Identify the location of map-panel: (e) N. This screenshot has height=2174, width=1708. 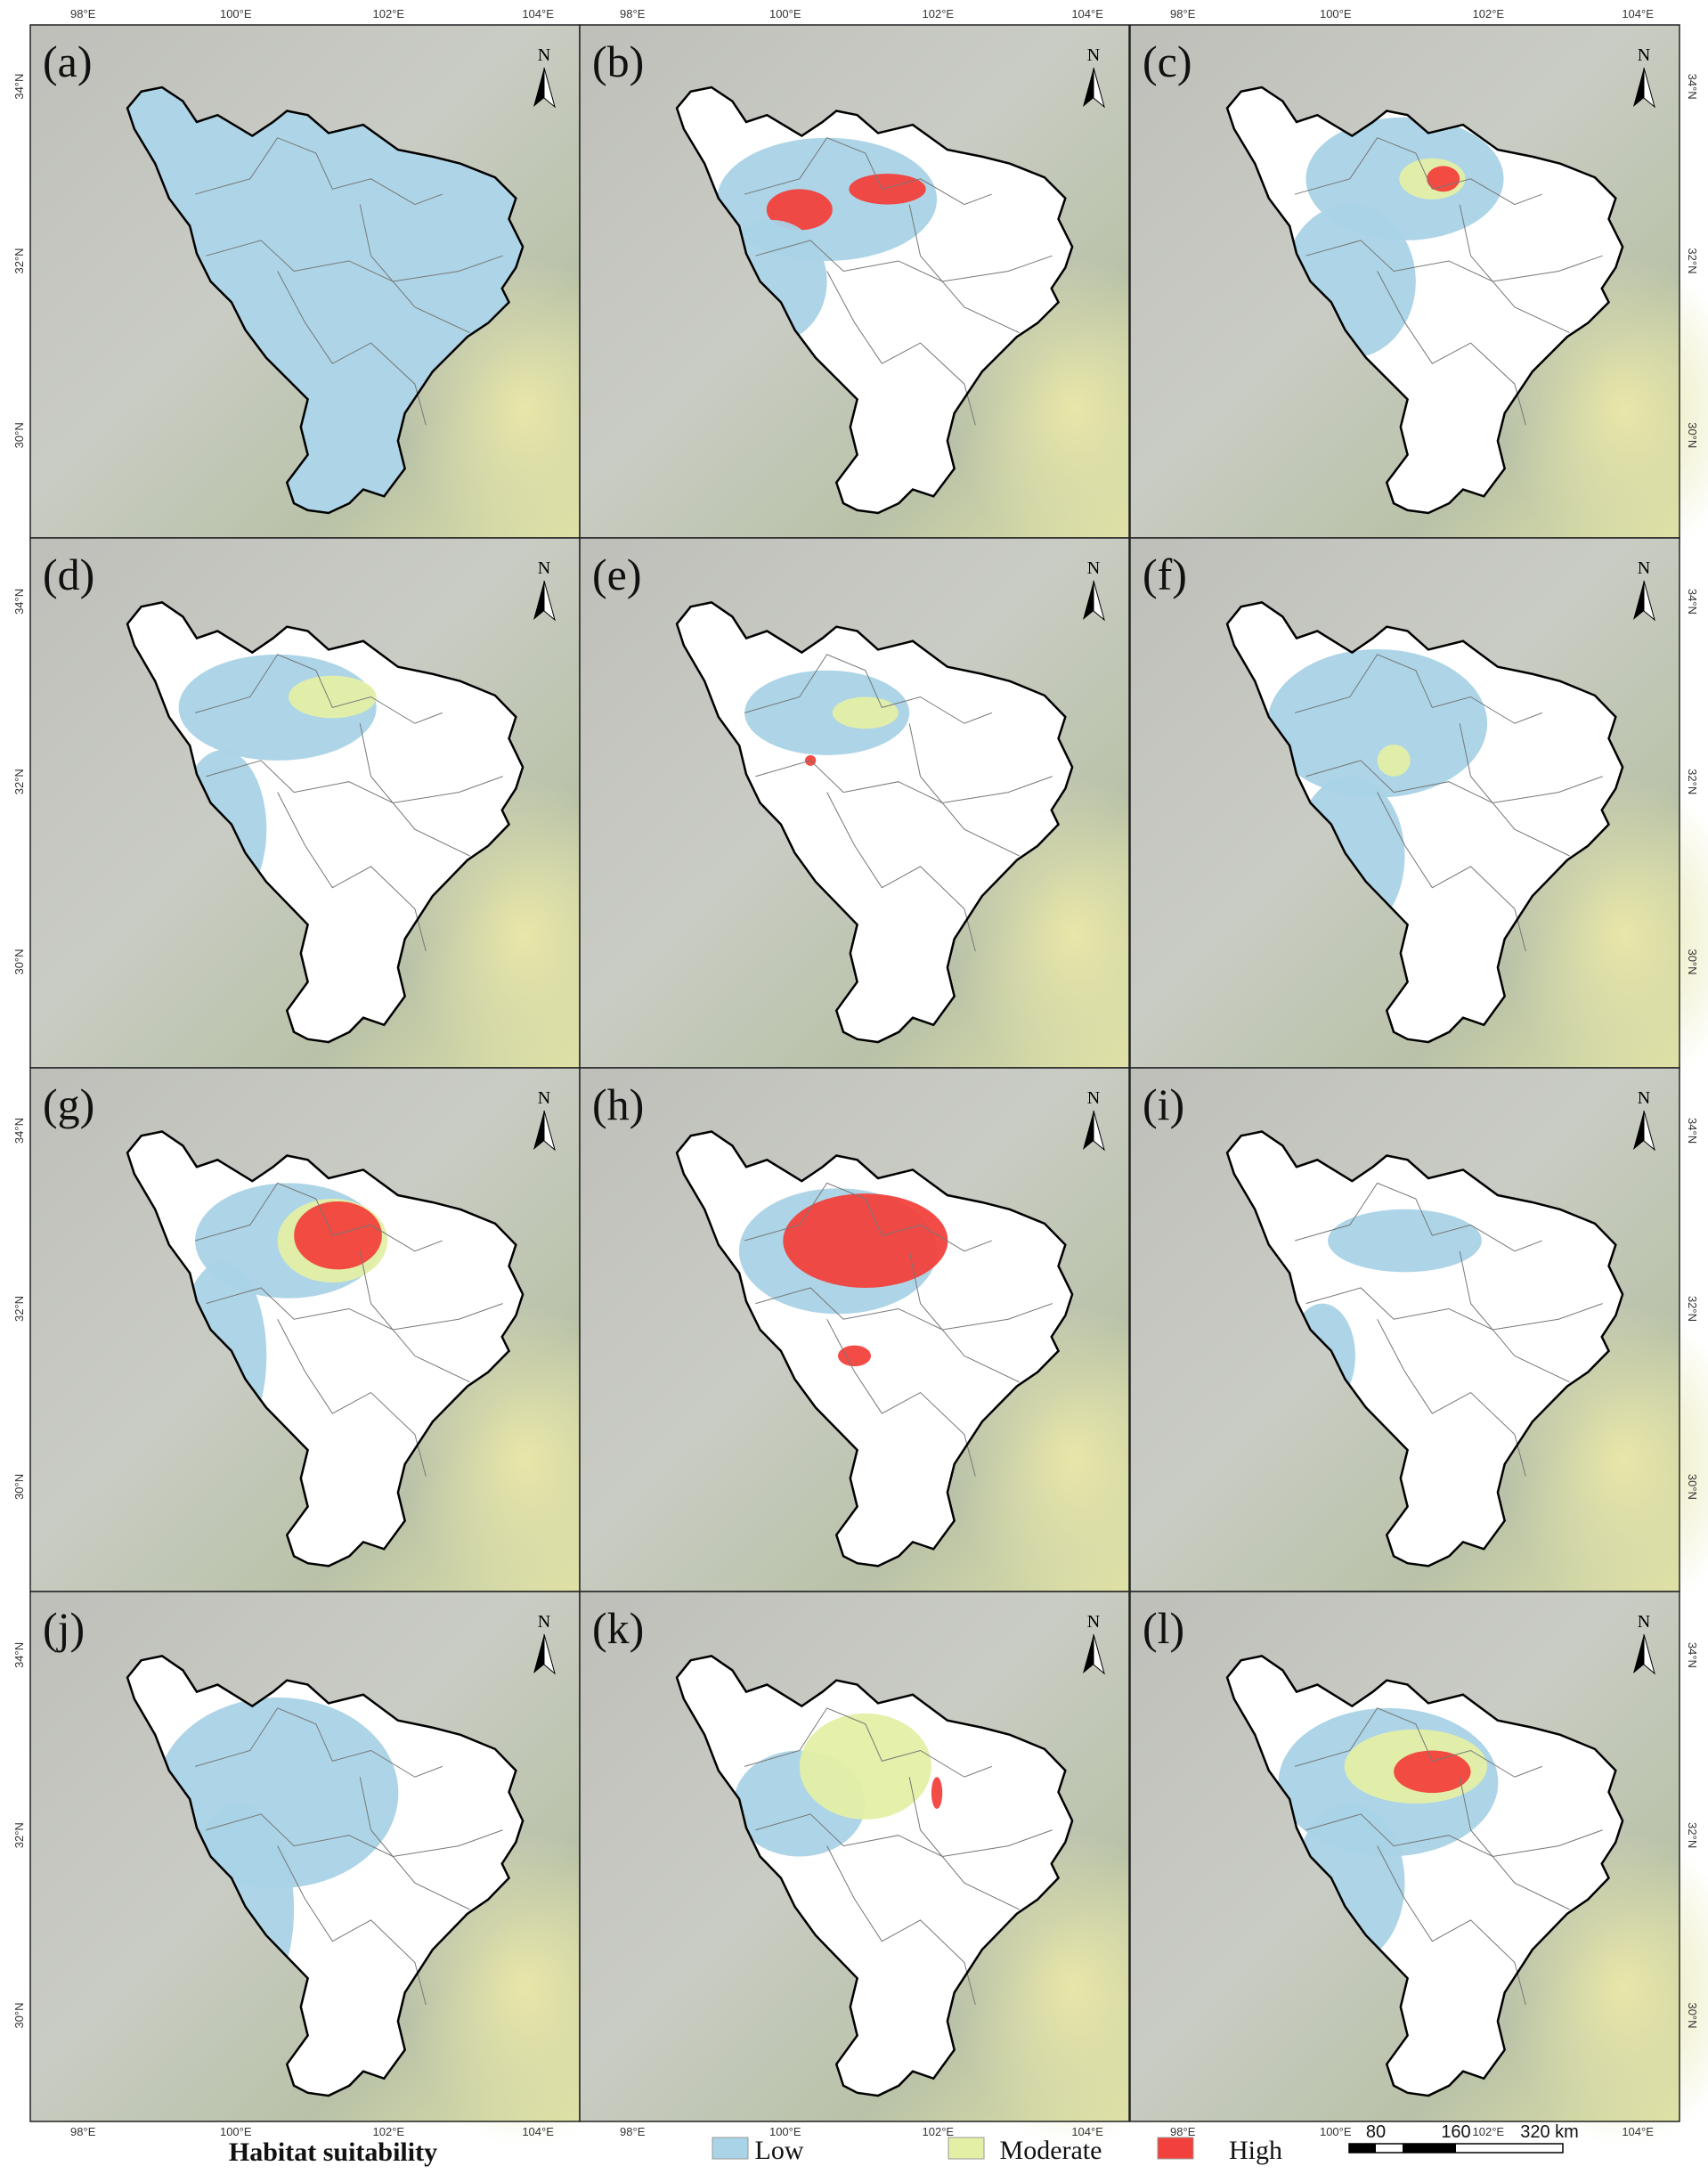
(888, 816).